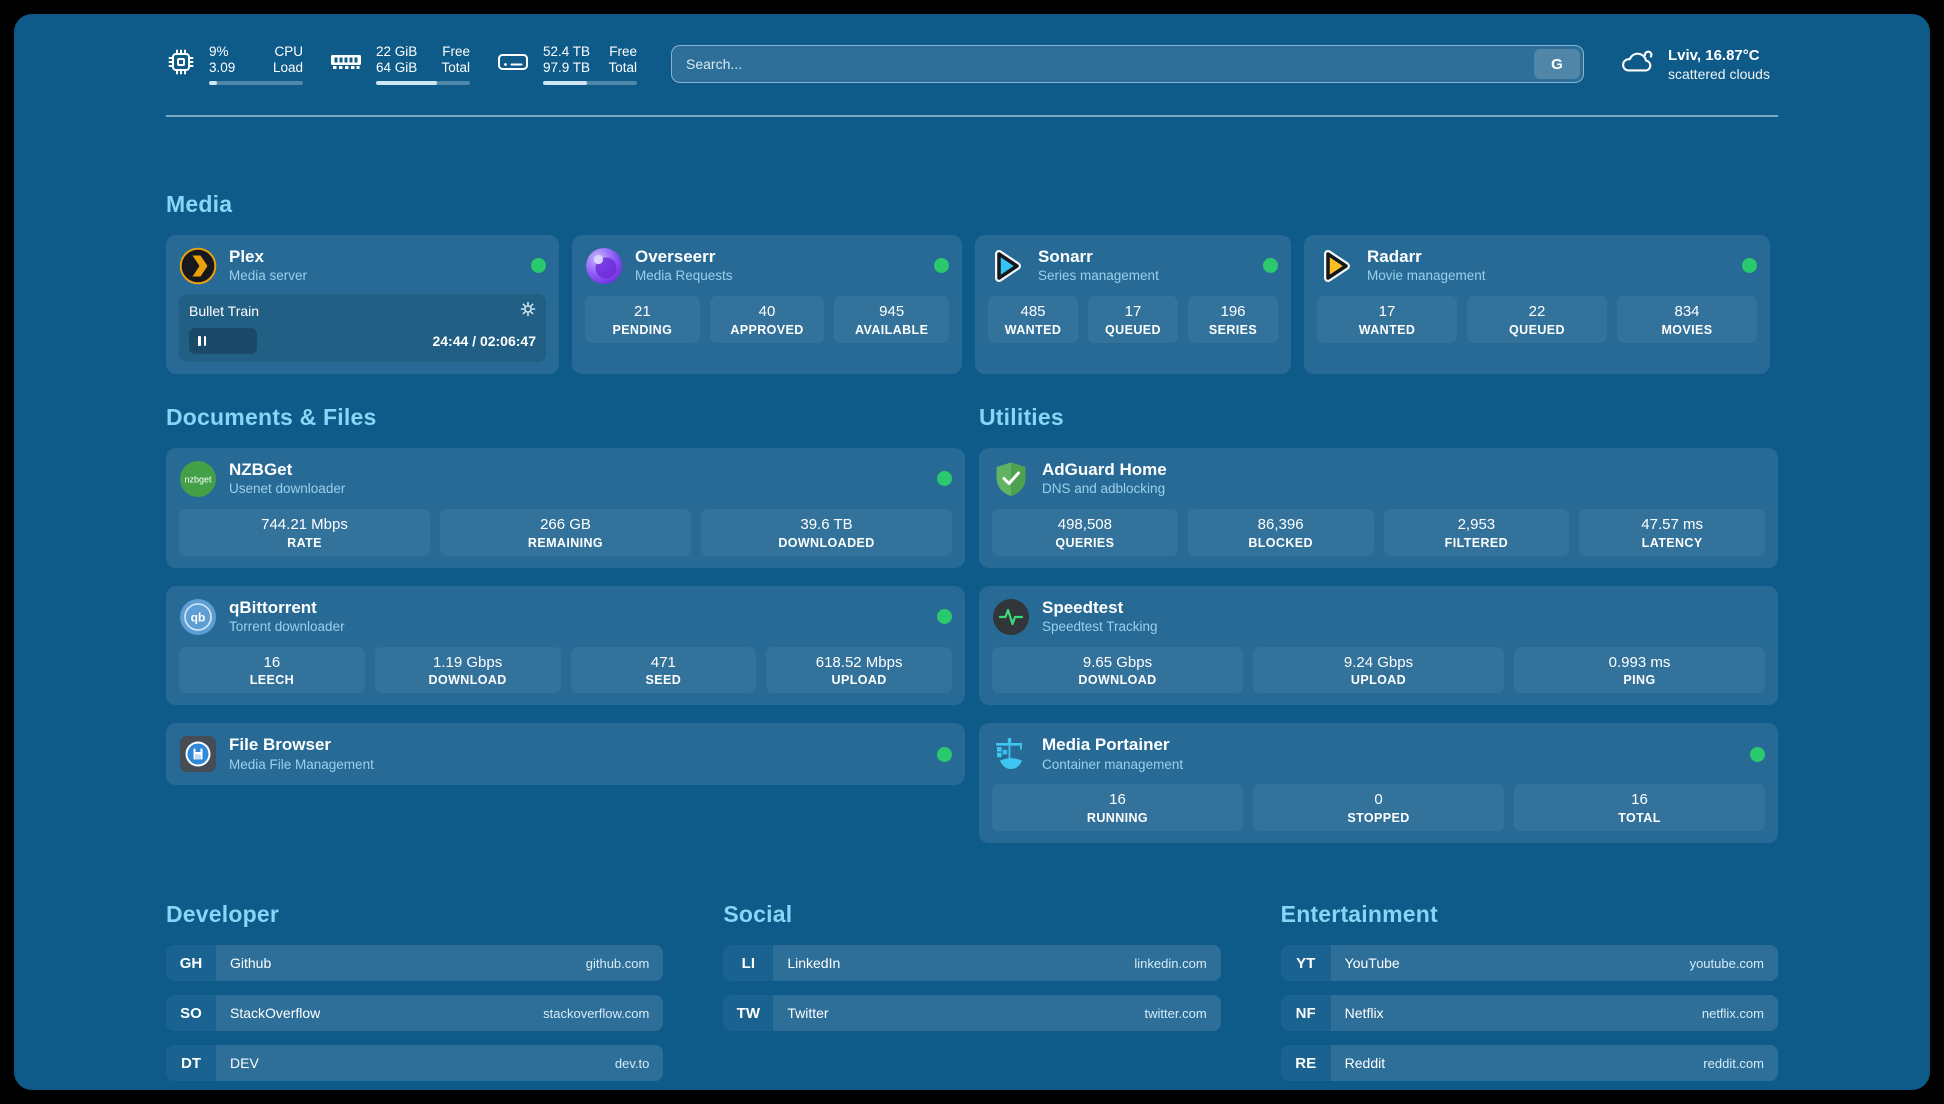 The width and height of the screenshot is (1944, 1104). What do you see at coordinates (1749, 266) in the screenshot?
I see `radarr-status-dot` at bounding box center [1749, 266].